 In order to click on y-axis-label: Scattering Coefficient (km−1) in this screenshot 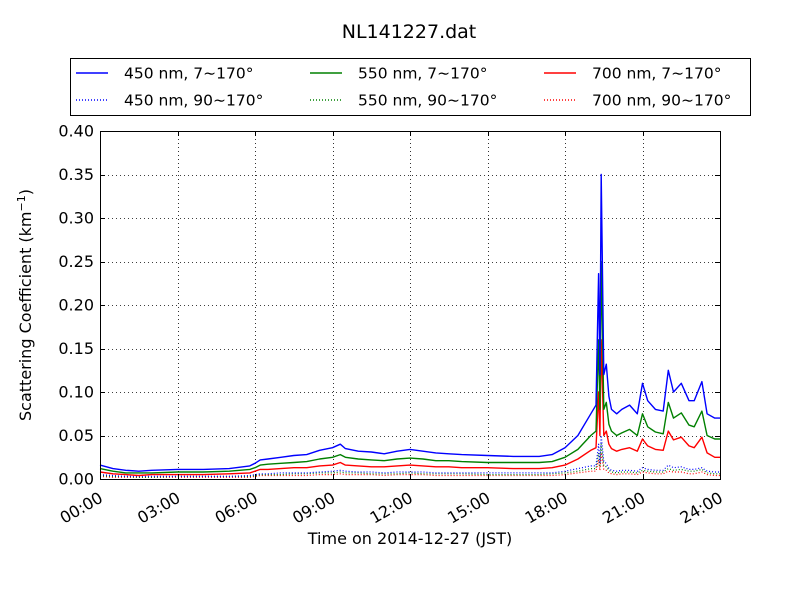, I will do `click(25, 305)`.